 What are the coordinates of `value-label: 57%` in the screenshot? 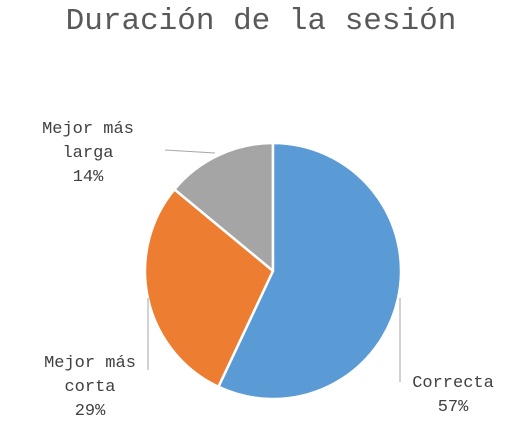 It's located at (453, 407).